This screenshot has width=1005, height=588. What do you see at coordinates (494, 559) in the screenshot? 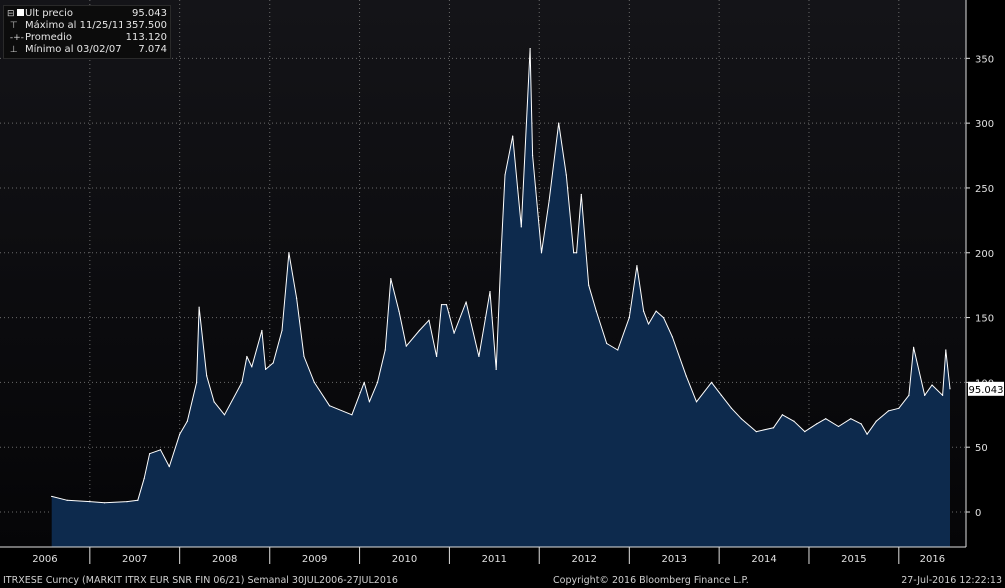
I see `x-tick-label: 2011` at bounding box center [494, 559].